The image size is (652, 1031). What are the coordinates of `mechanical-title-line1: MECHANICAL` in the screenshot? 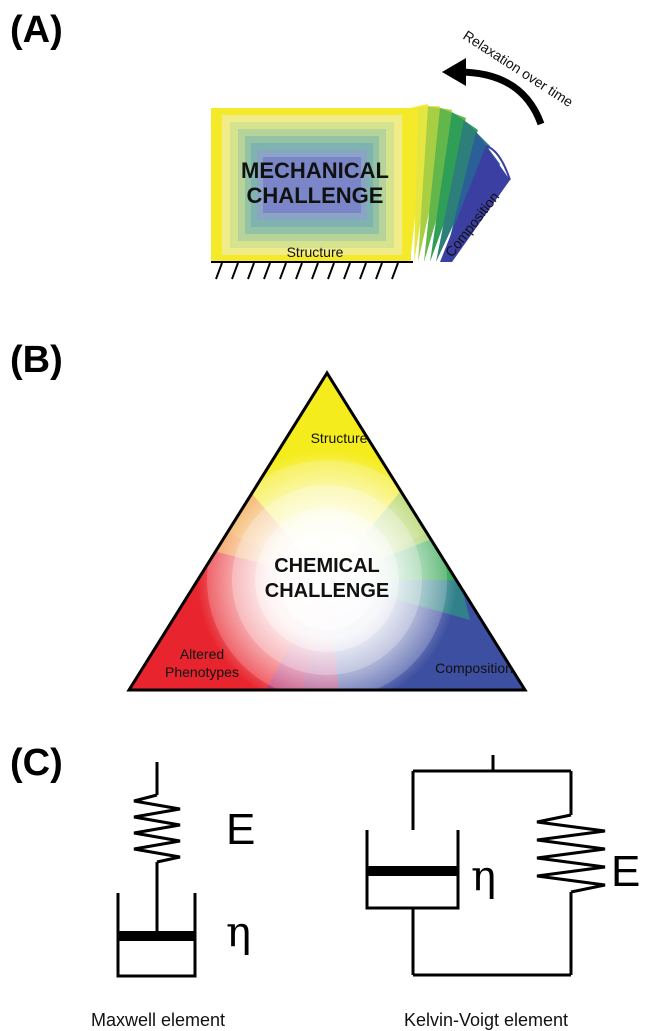 It's located at (315, 170).